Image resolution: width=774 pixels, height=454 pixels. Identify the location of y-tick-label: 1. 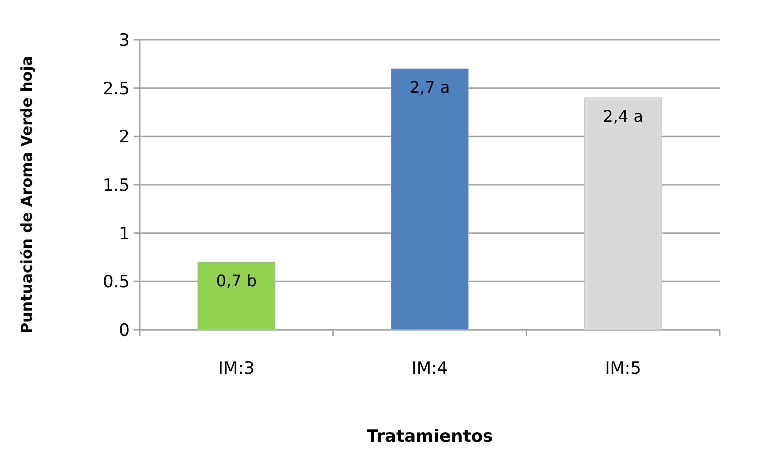
(124, 234).